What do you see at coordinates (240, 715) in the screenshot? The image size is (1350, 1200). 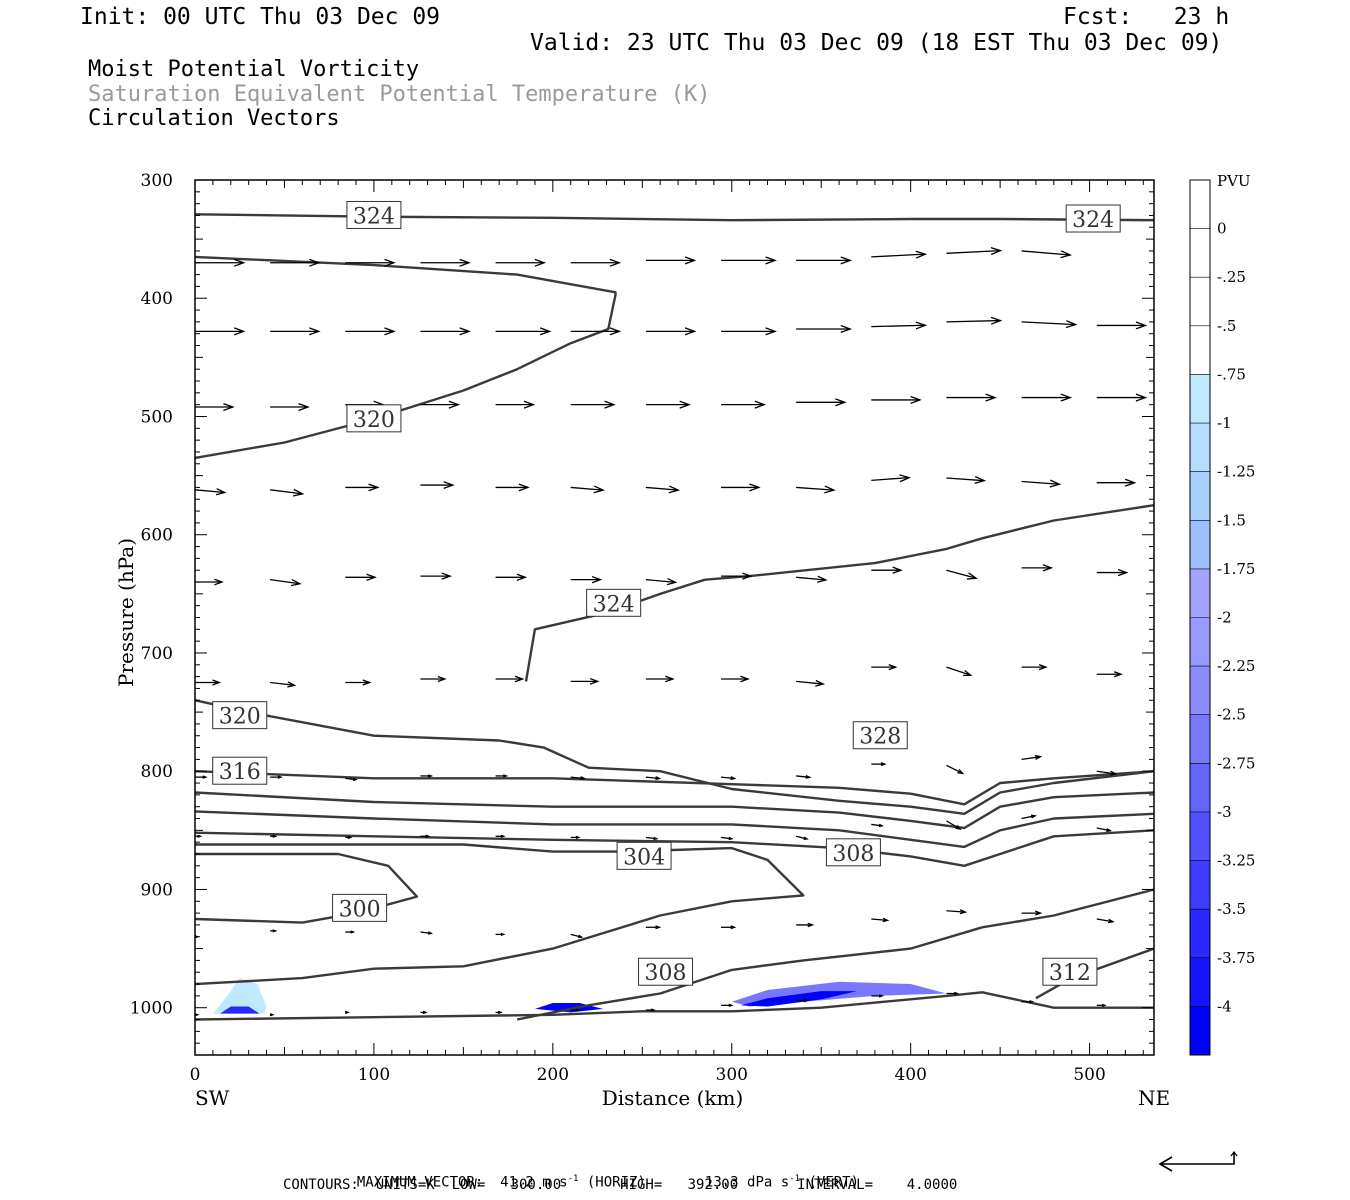 I see `contour-label-box` at bounding box center [240, 715].